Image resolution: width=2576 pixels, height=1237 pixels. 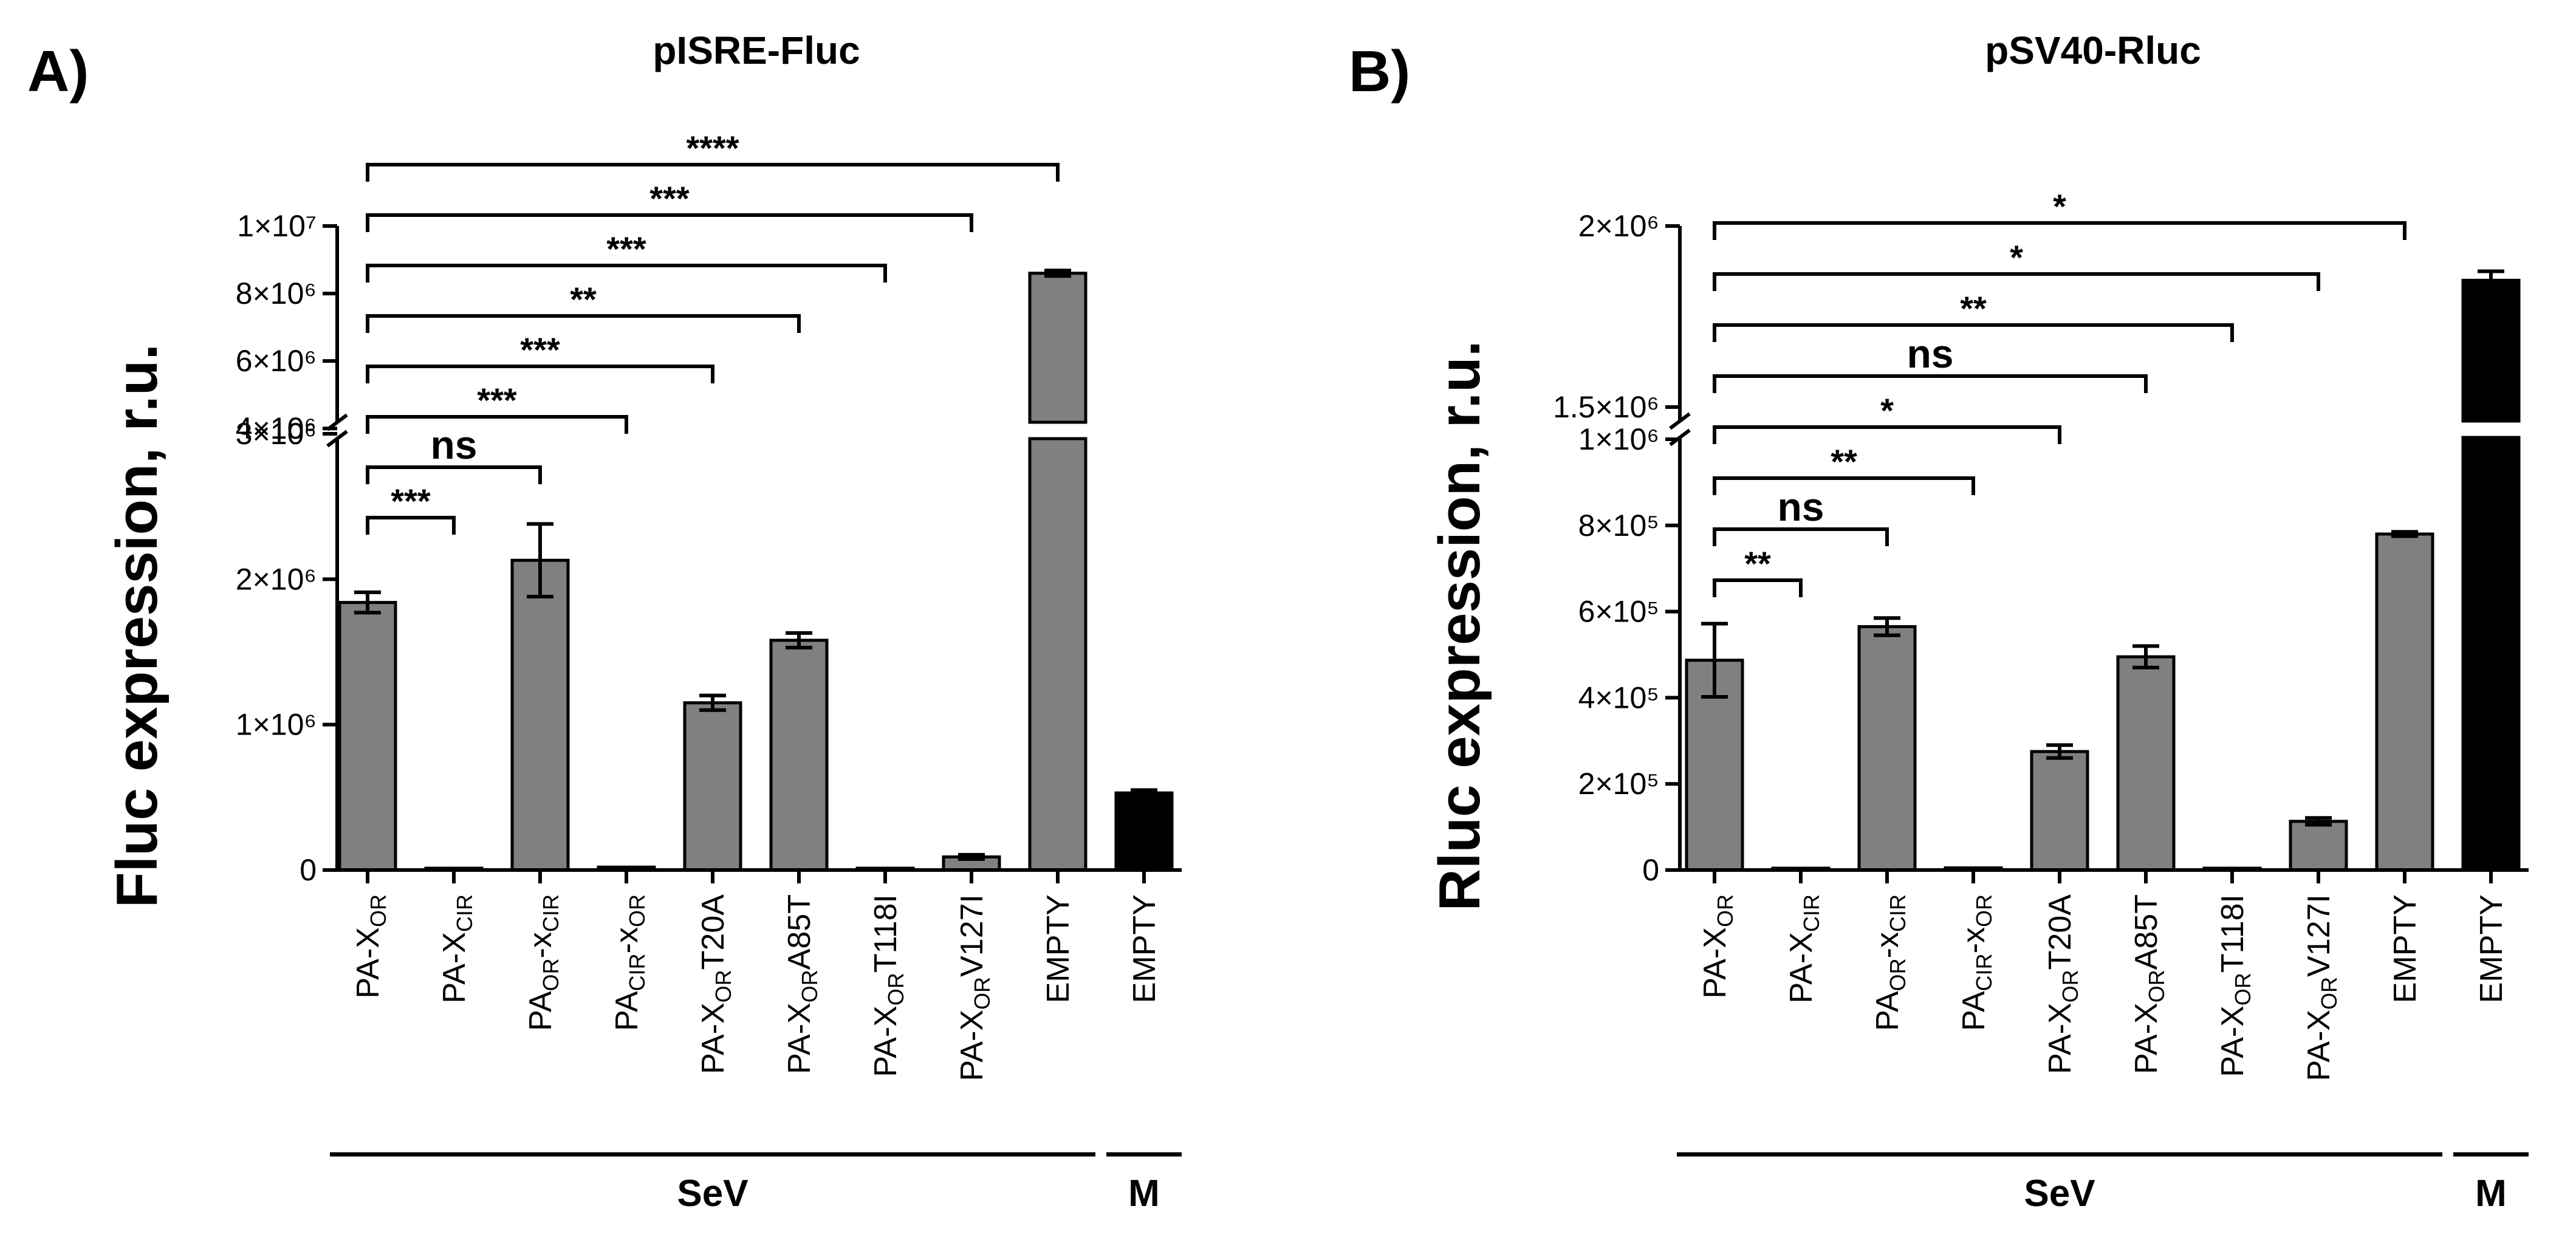 I want to click on panel-b-title: pSV40-Rluc, so click(x=2093, y=50).